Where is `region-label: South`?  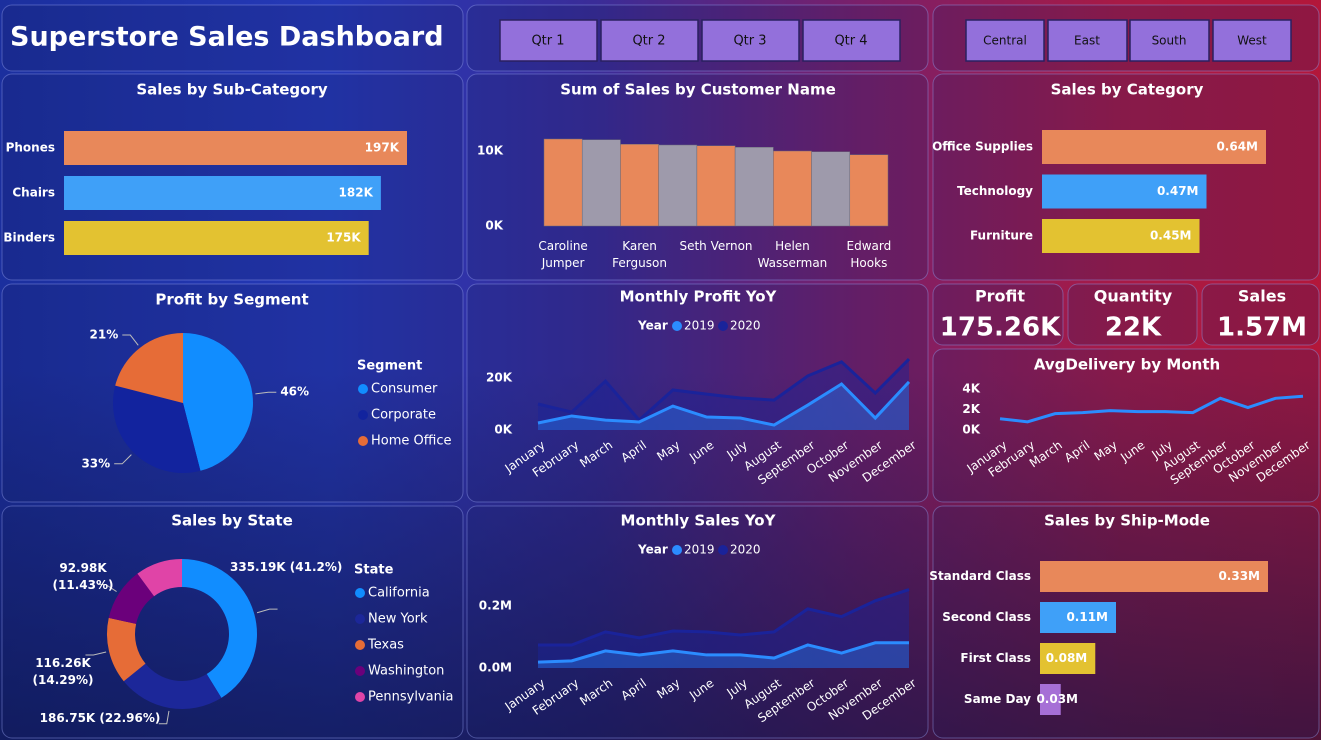
region-label: South is located at coordinates (1169, 41).